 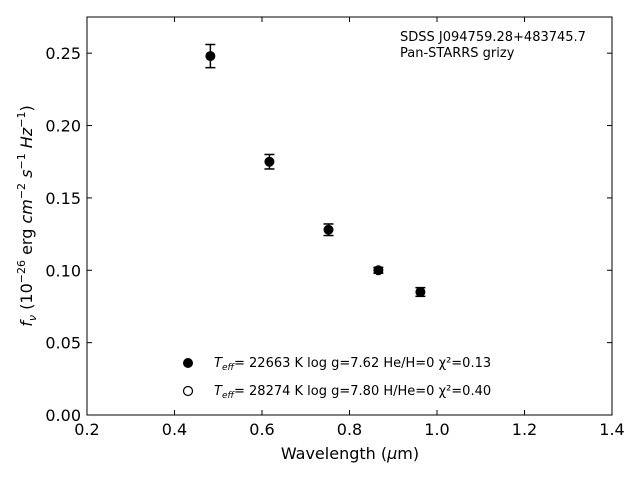 What do you see at coordinates (352, 392) in the screenshot?
I see `legend-label-2: Teff= 28274 K log g=7.80 H/He=0 χ²=0.40` at bounding box center [352, 392].